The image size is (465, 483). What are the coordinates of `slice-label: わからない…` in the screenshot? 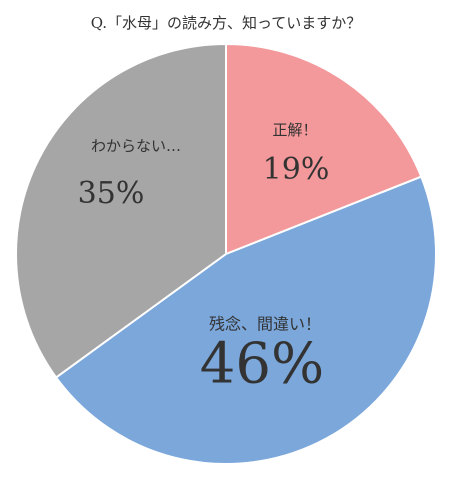 It's located at (136, 146).